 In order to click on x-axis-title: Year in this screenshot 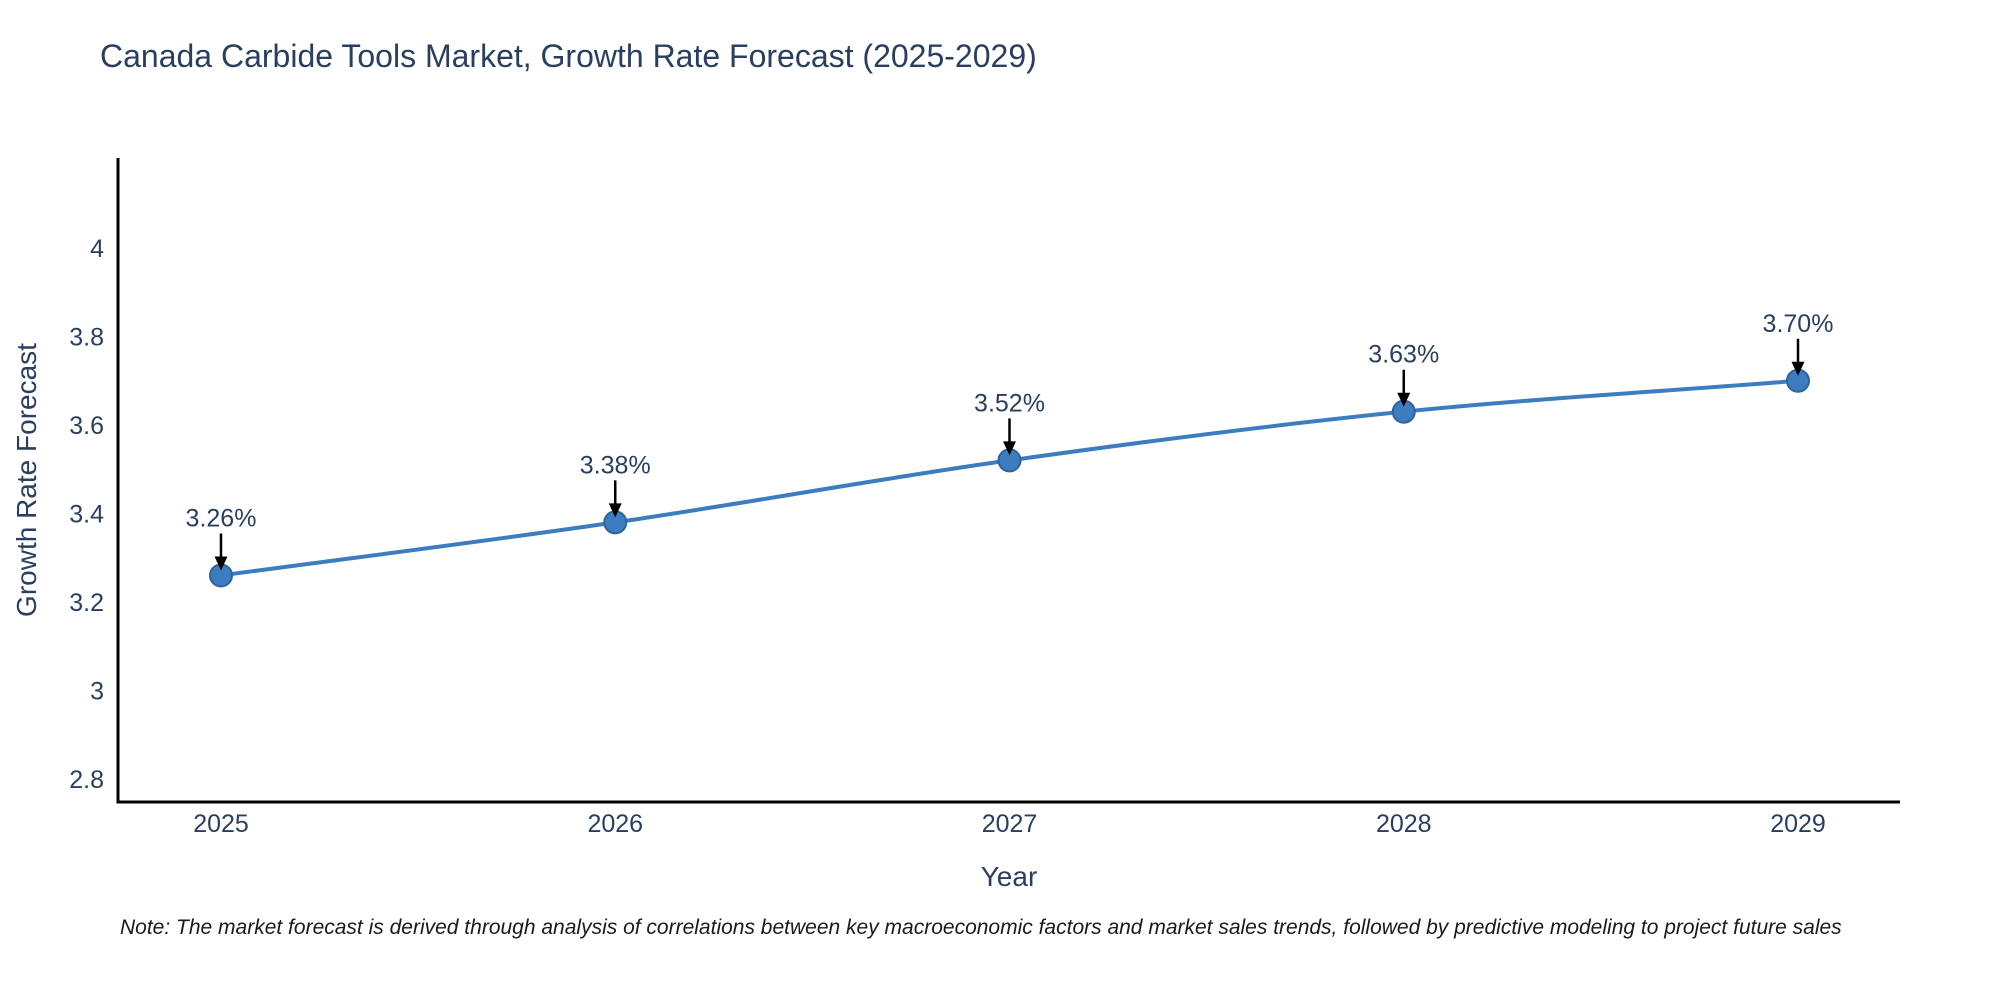, I will do `click(1009, 876)`.